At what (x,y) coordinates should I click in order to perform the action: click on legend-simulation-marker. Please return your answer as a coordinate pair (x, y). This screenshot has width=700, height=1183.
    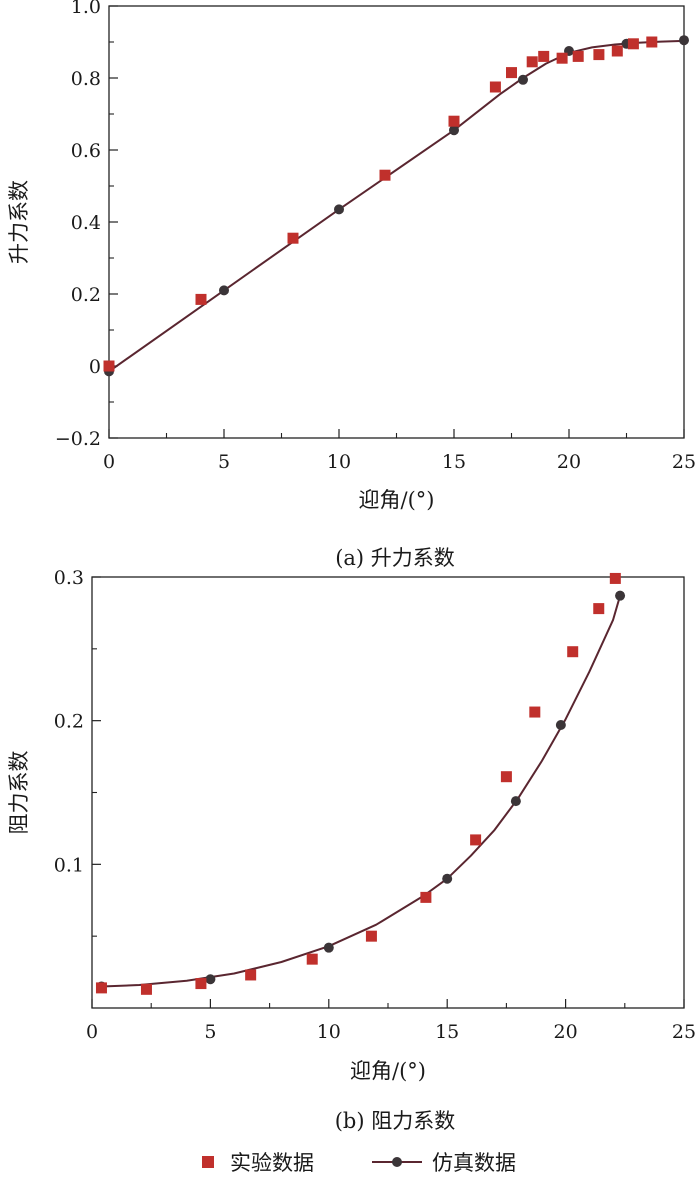
    Looking at the image, I should click on (397, 1162).